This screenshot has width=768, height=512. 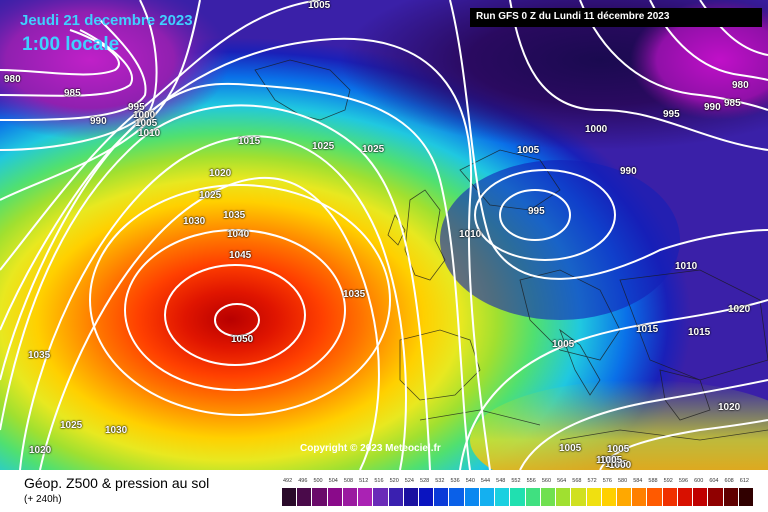 What do you see at coordinates (333, 481) in the screenshot?
I see `legend-label: 504` at bounding box center [333, 481].